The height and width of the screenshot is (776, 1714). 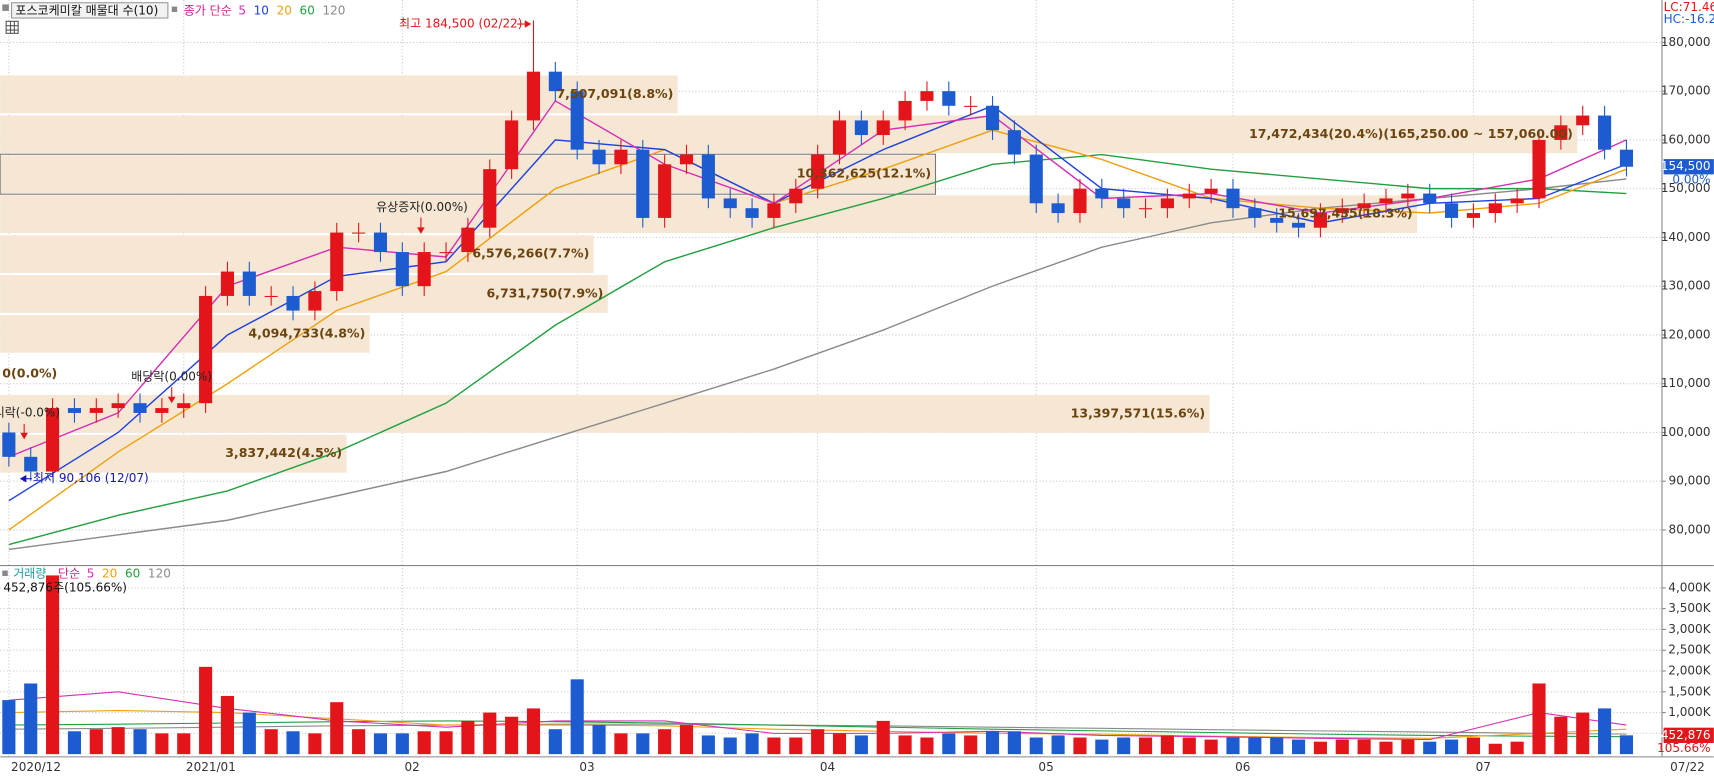 What do you see at coordinates (5, 573) in the screenshot?
I see `legend-icon` at bounding box center [5, 573].